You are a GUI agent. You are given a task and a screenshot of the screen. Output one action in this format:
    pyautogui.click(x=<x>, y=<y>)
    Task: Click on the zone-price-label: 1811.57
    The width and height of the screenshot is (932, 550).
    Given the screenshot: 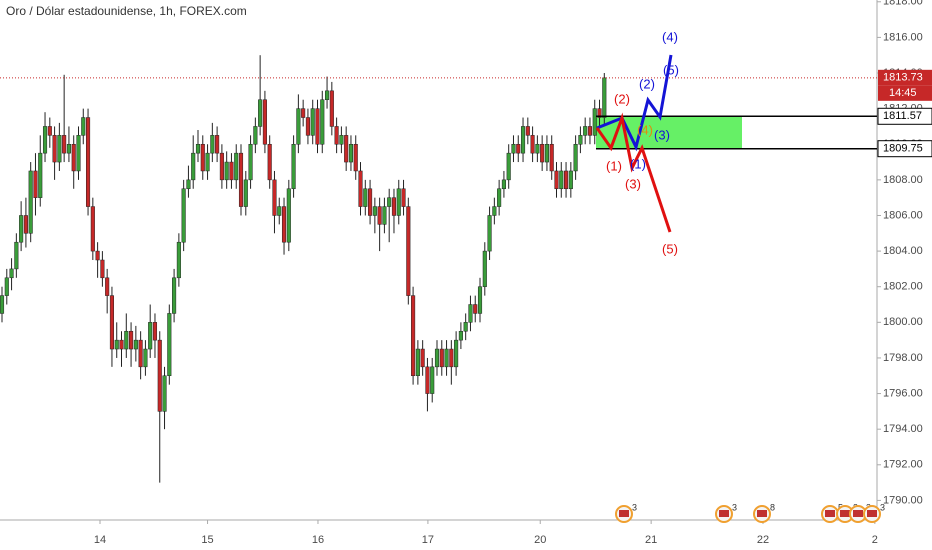 What is the action you would take?
    pyautogui.click(x=902, y=116)
    